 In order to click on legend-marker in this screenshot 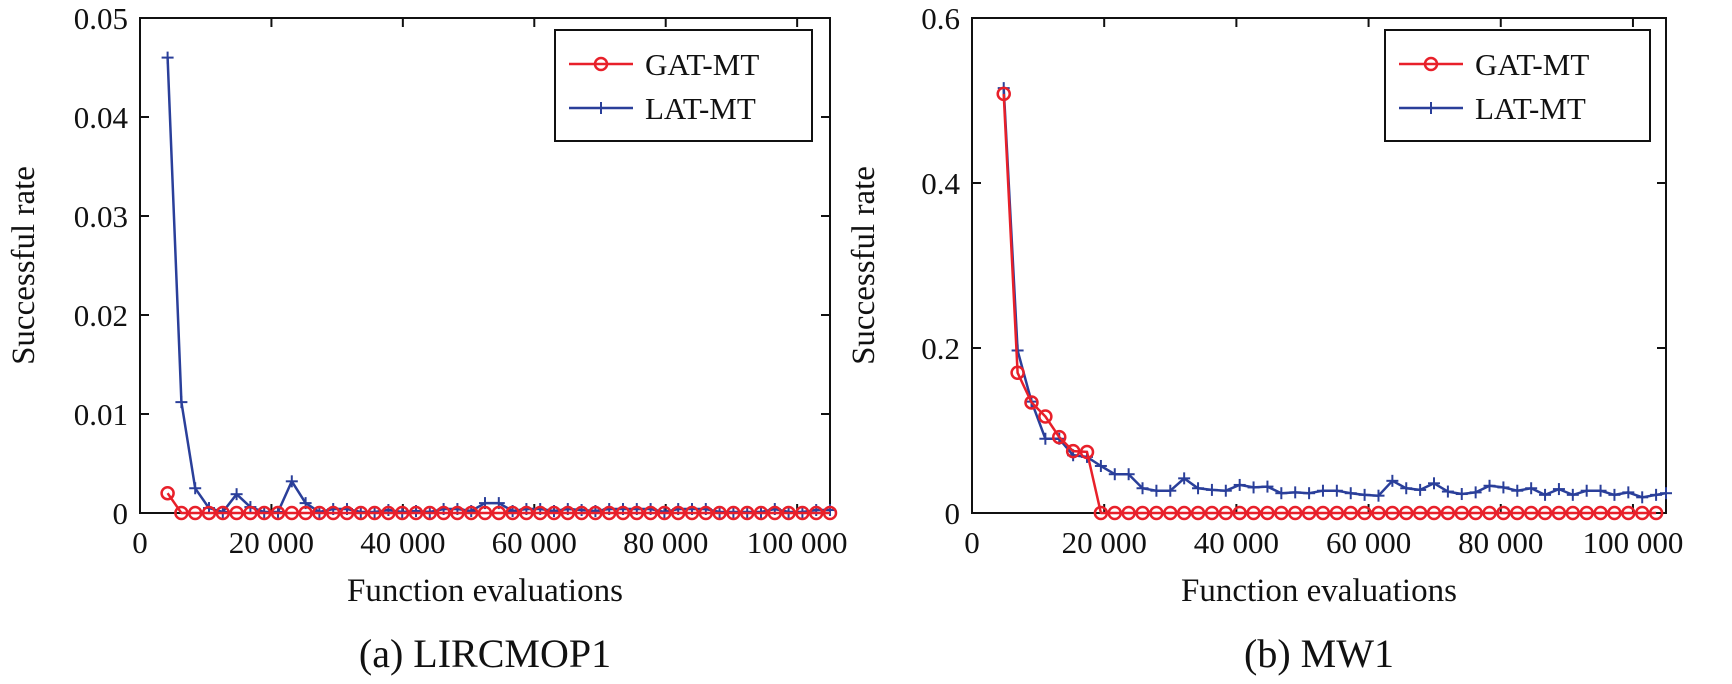, I will do `click(1431, 64)`.